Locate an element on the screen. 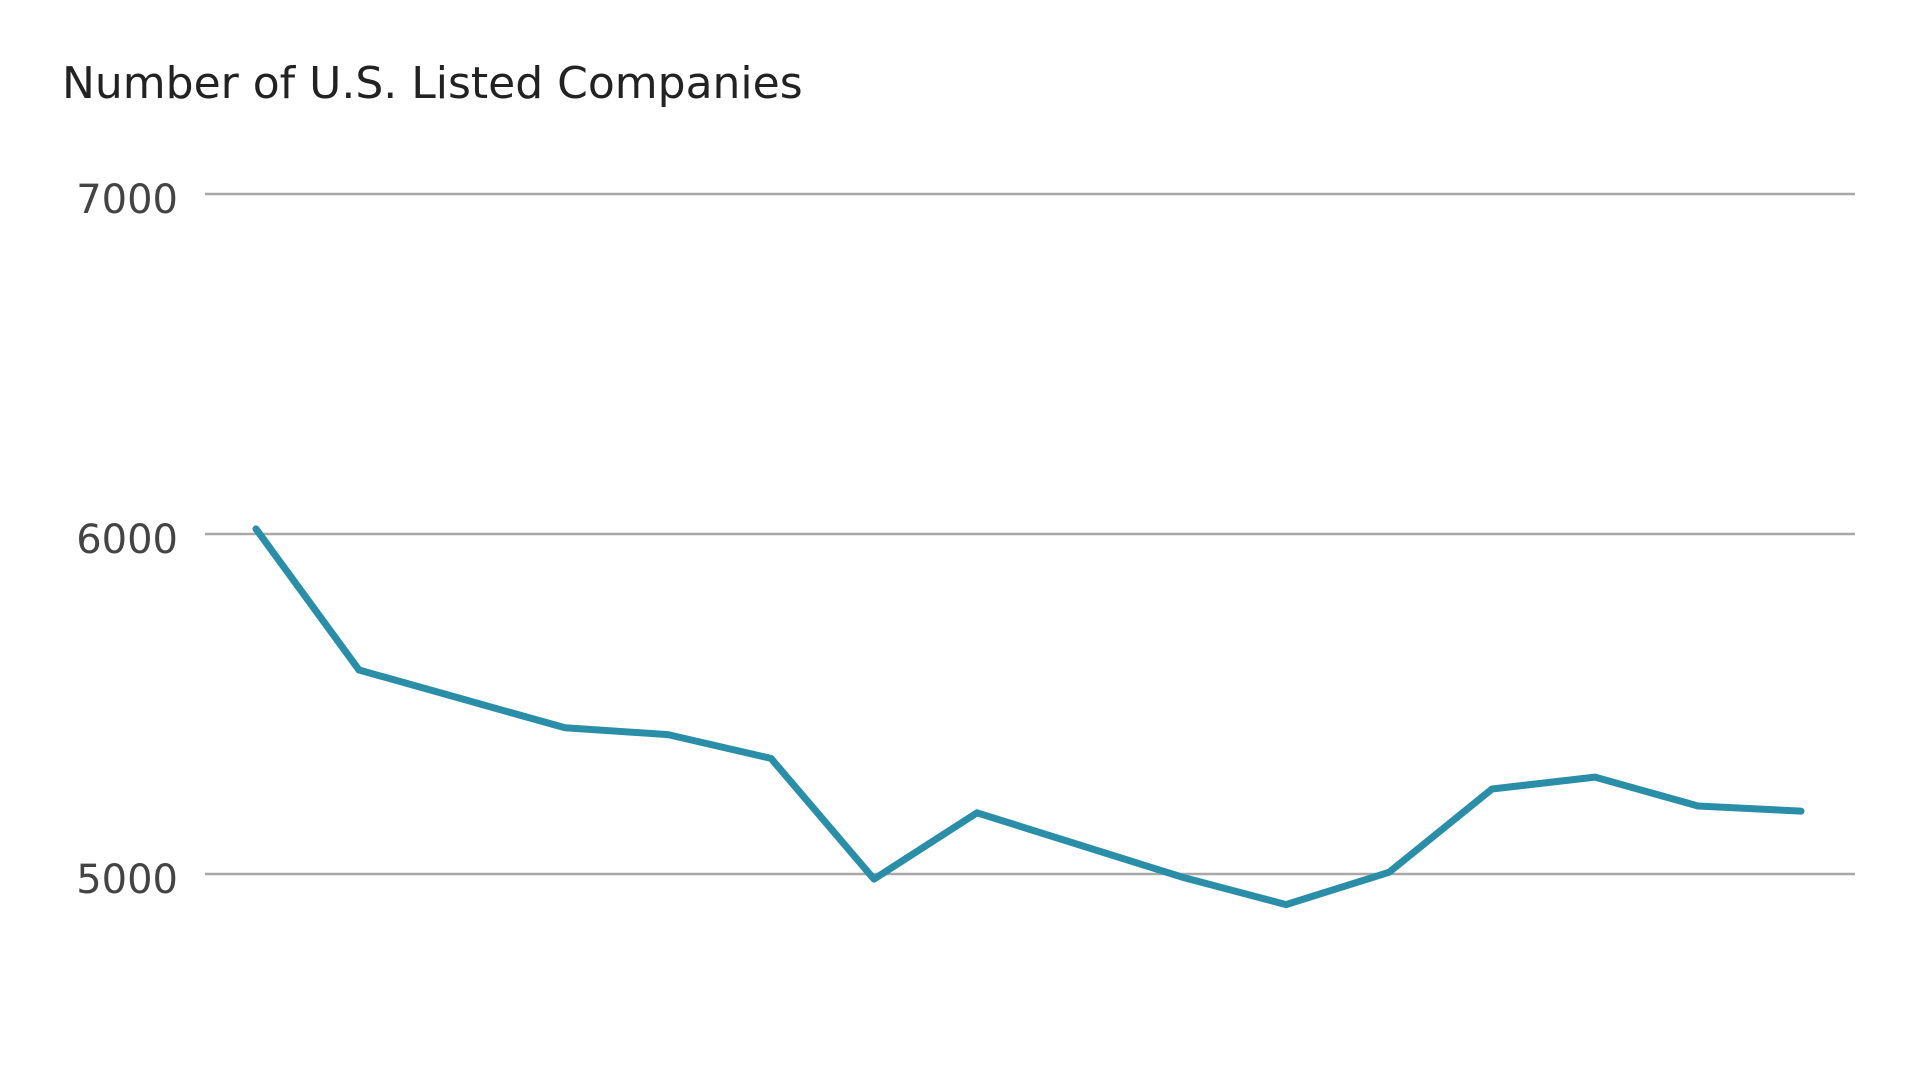  y-tick-label: 6000 is located at coordinates (127, 540).